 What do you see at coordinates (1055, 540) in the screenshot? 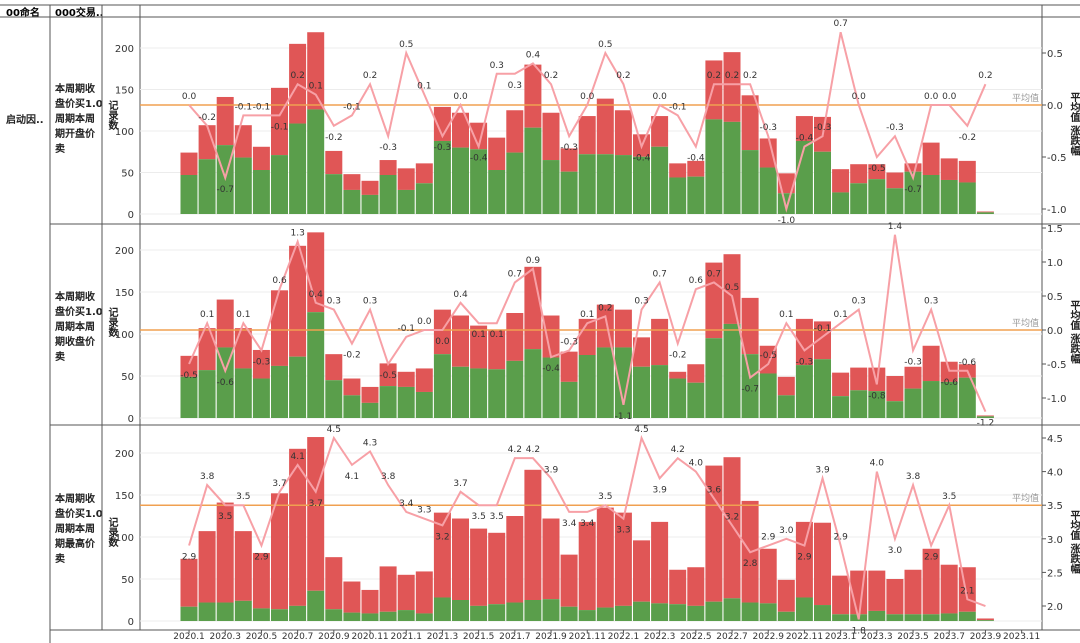
I see `y-right-tick-label: 3.0` at bounding box center [1055, 540].